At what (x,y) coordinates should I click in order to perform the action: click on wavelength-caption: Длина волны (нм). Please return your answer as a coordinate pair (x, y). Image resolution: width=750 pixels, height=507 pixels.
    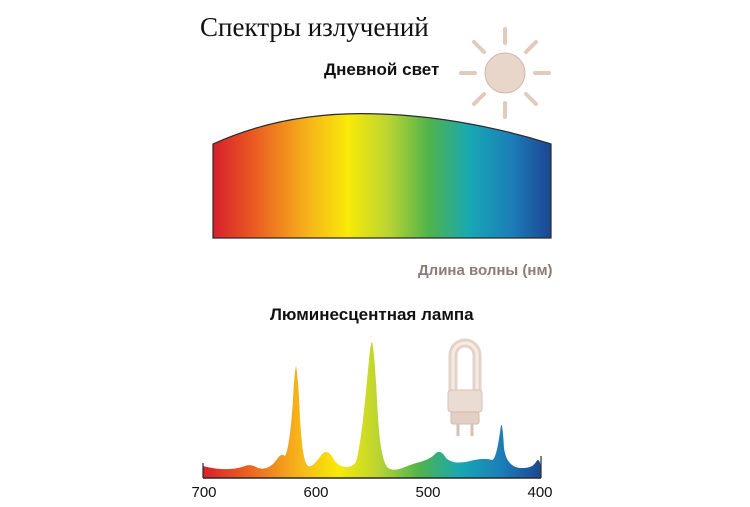
    Looking at the image, I should click on (485, 270).